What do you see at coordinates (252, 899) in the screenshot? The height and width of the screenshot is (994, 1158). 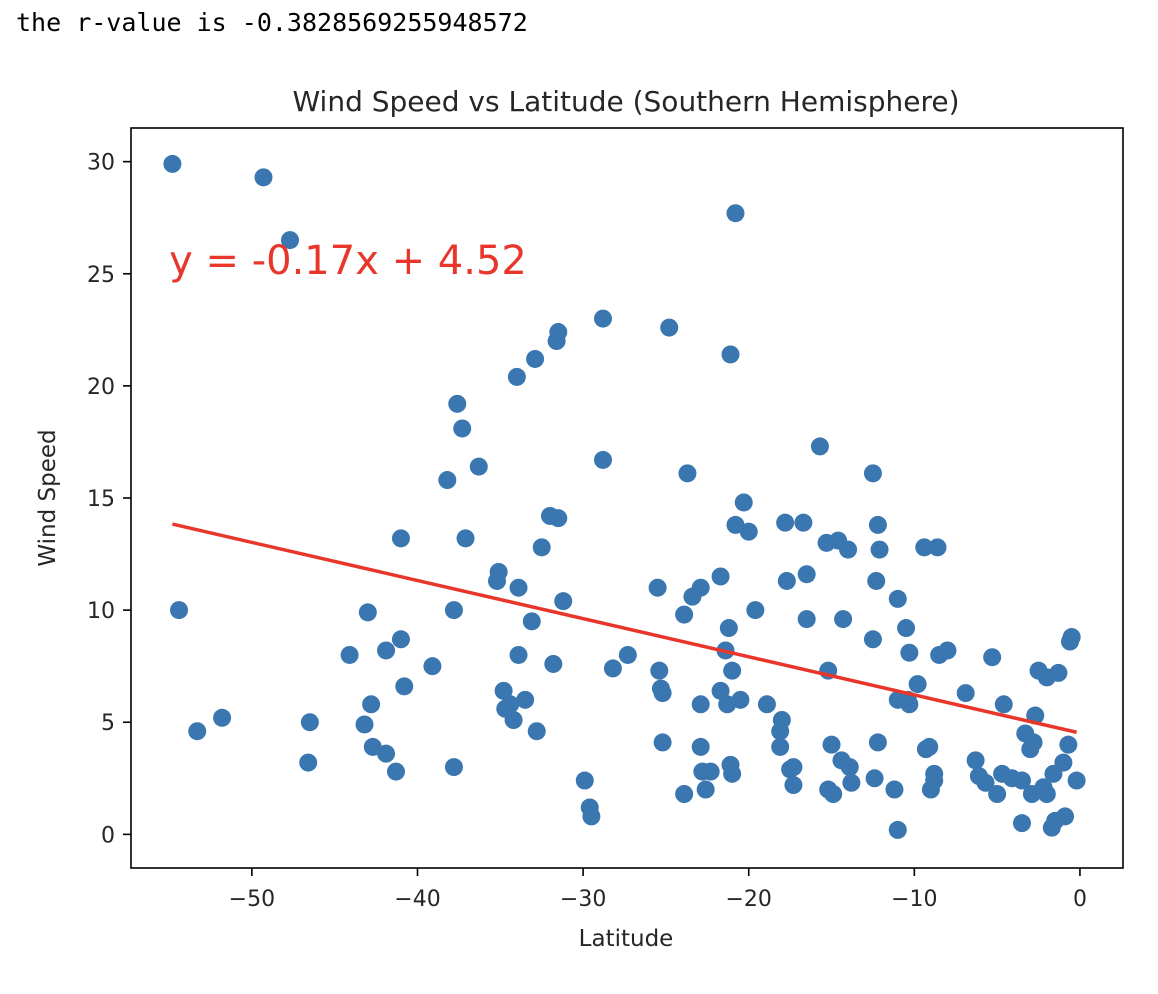 I see `x-tick-label: −50` at bounding box center [252, 899].